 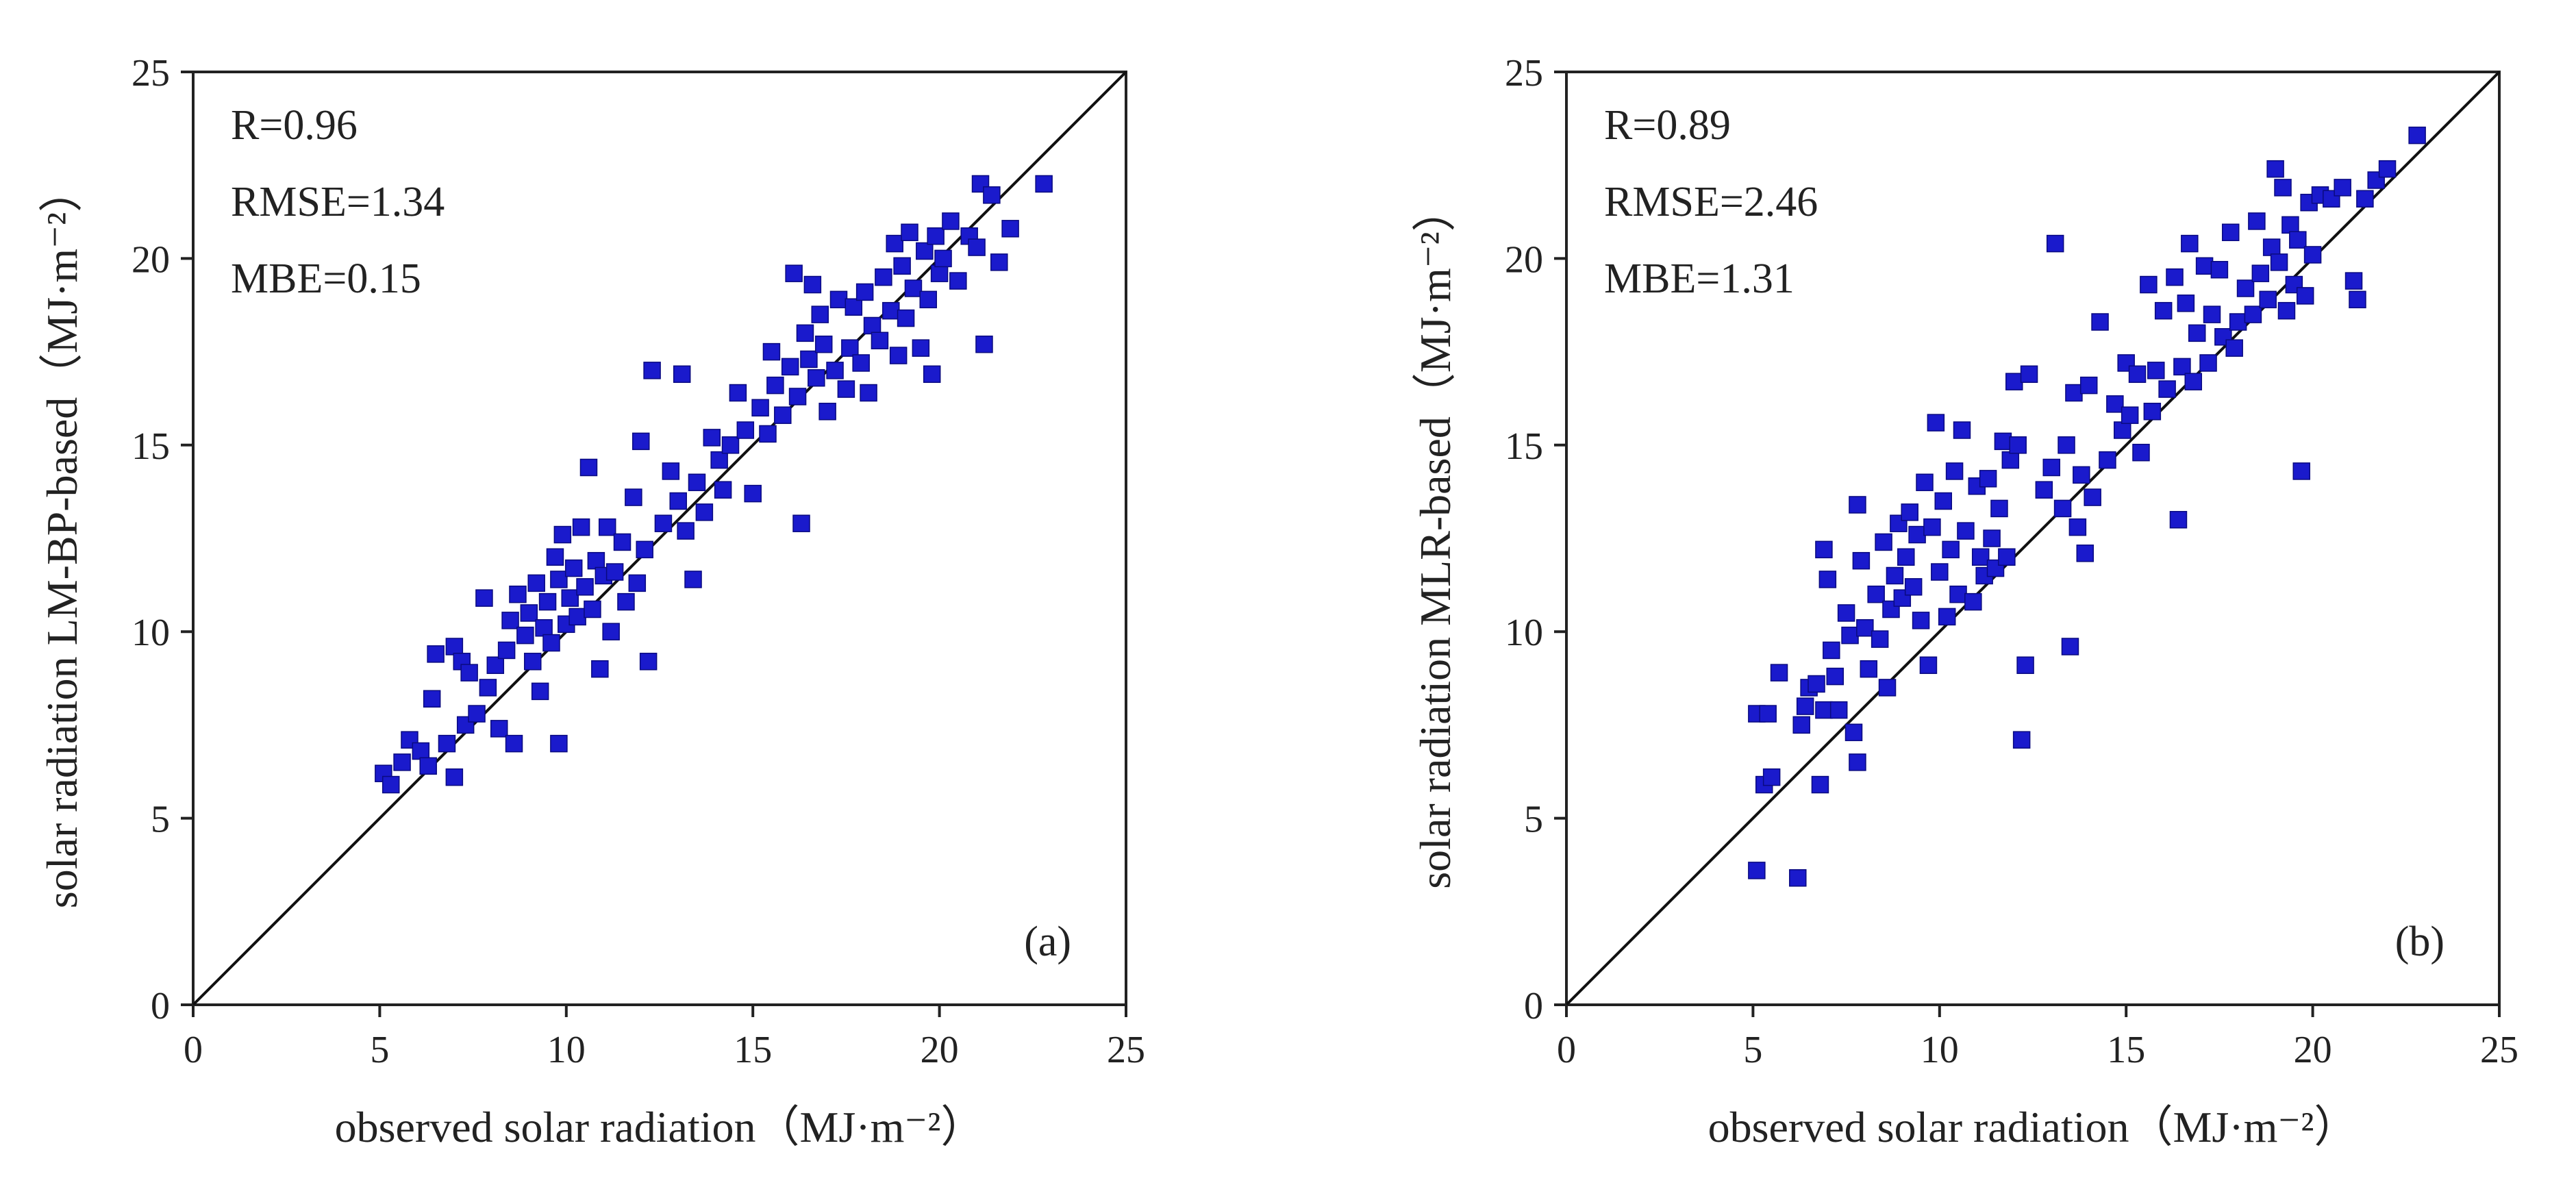 I want to click on x-tick-label: 5, so click(x=379, y=1050).